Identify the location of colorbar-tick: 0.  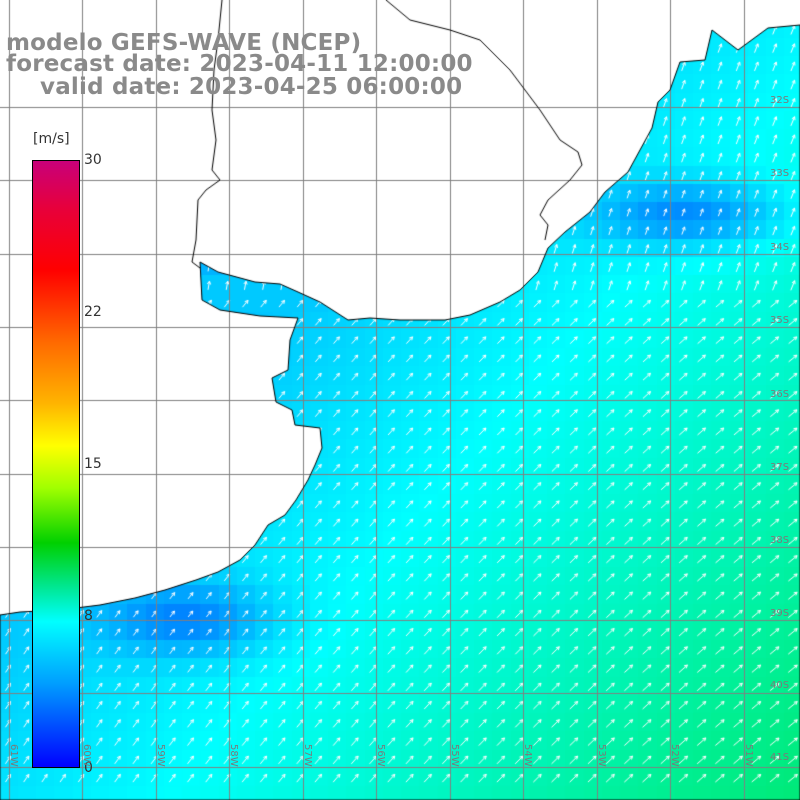
(88, 768).